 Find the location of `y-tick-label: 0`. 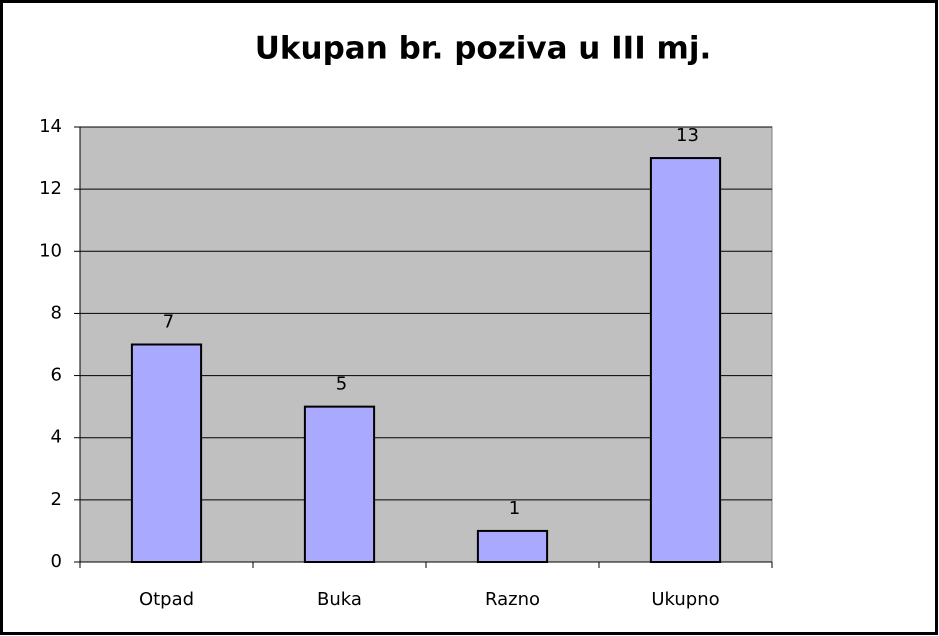

y-tick-label: 0 is located at coordinates (56, 561).